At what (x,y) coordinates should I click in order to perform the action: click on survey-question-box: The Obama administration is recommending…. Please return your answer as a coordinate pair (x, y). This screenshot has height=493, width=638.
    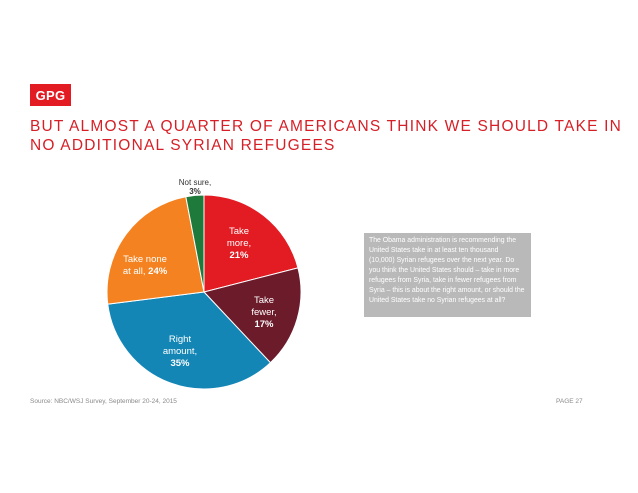
    Looking at the image, I should click on (447, 275).